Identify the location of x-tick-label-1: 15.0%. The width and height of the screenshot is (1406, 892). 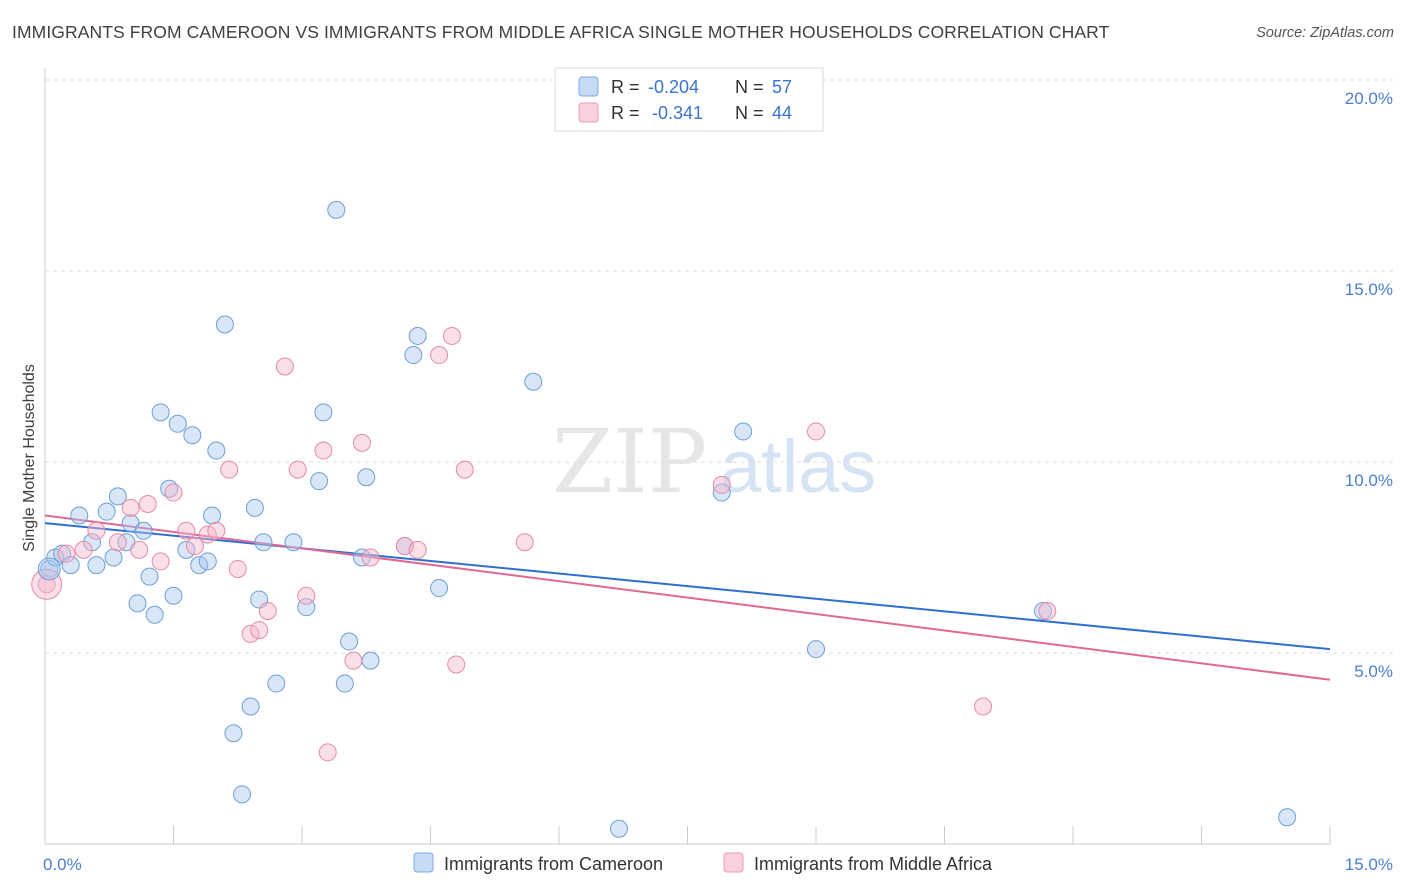
(1369, 864).